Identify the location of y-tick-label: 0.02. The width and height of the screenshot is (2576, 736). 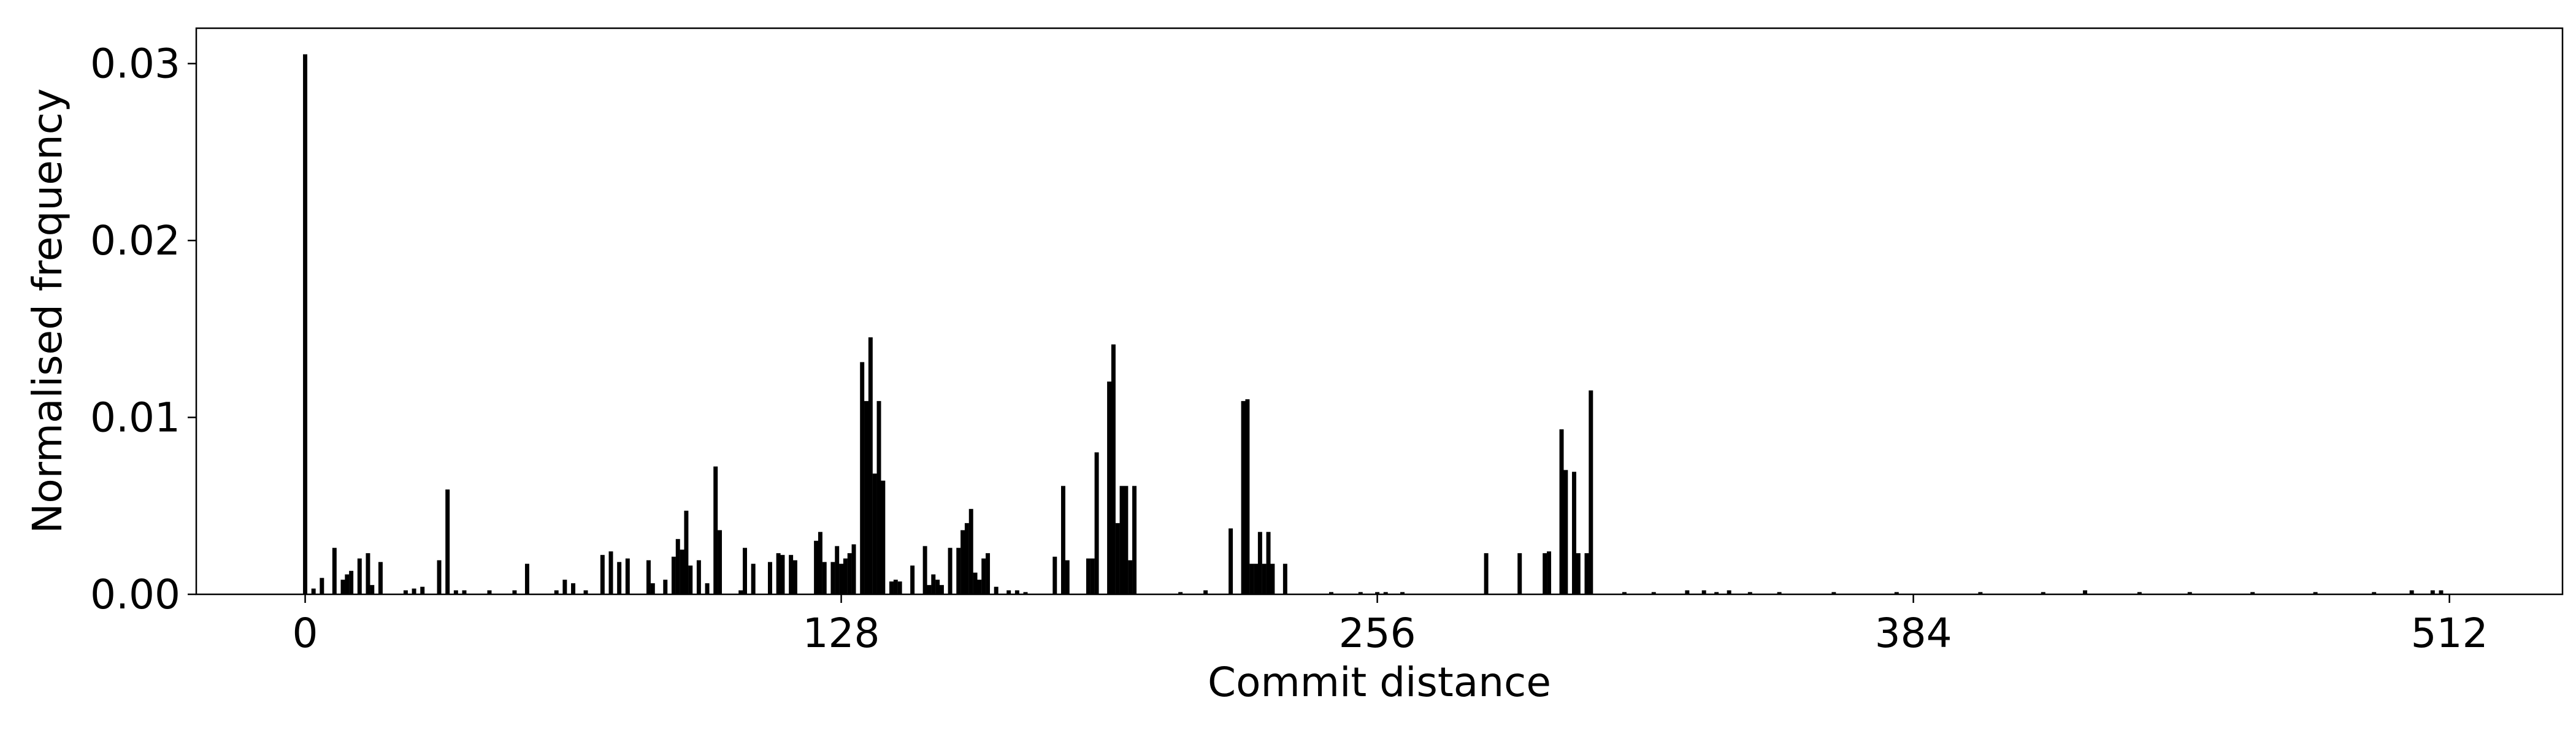
(135, 240).